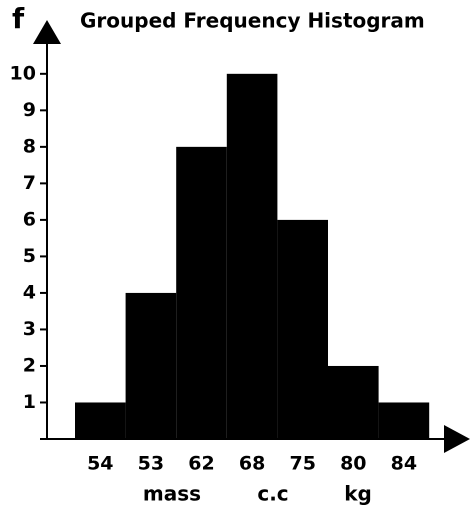 The width and height of the screenshot is (474, 511). What do you see at coordinates (358, 494) in the screenshot?
I see `x-axis-label: kg` at bounding box center [358, 494].